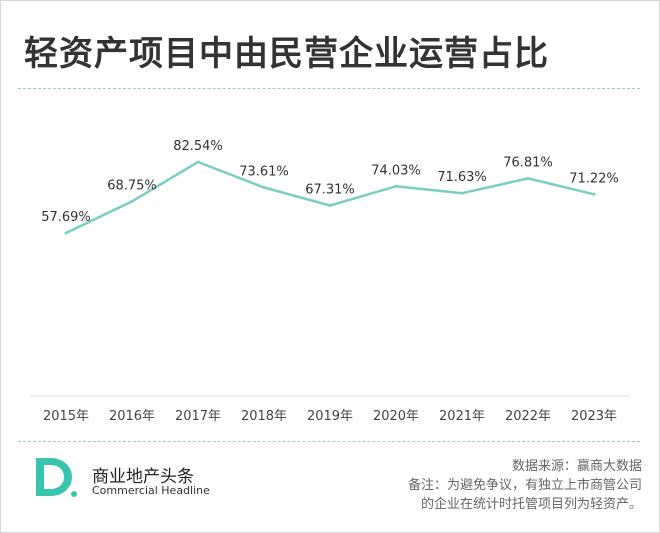 The height and width of the screenshot is (533, 660). Describe the element at coordinates (198, 416) in the screenshot. I see `x-tick-label: 2017年` at that location.